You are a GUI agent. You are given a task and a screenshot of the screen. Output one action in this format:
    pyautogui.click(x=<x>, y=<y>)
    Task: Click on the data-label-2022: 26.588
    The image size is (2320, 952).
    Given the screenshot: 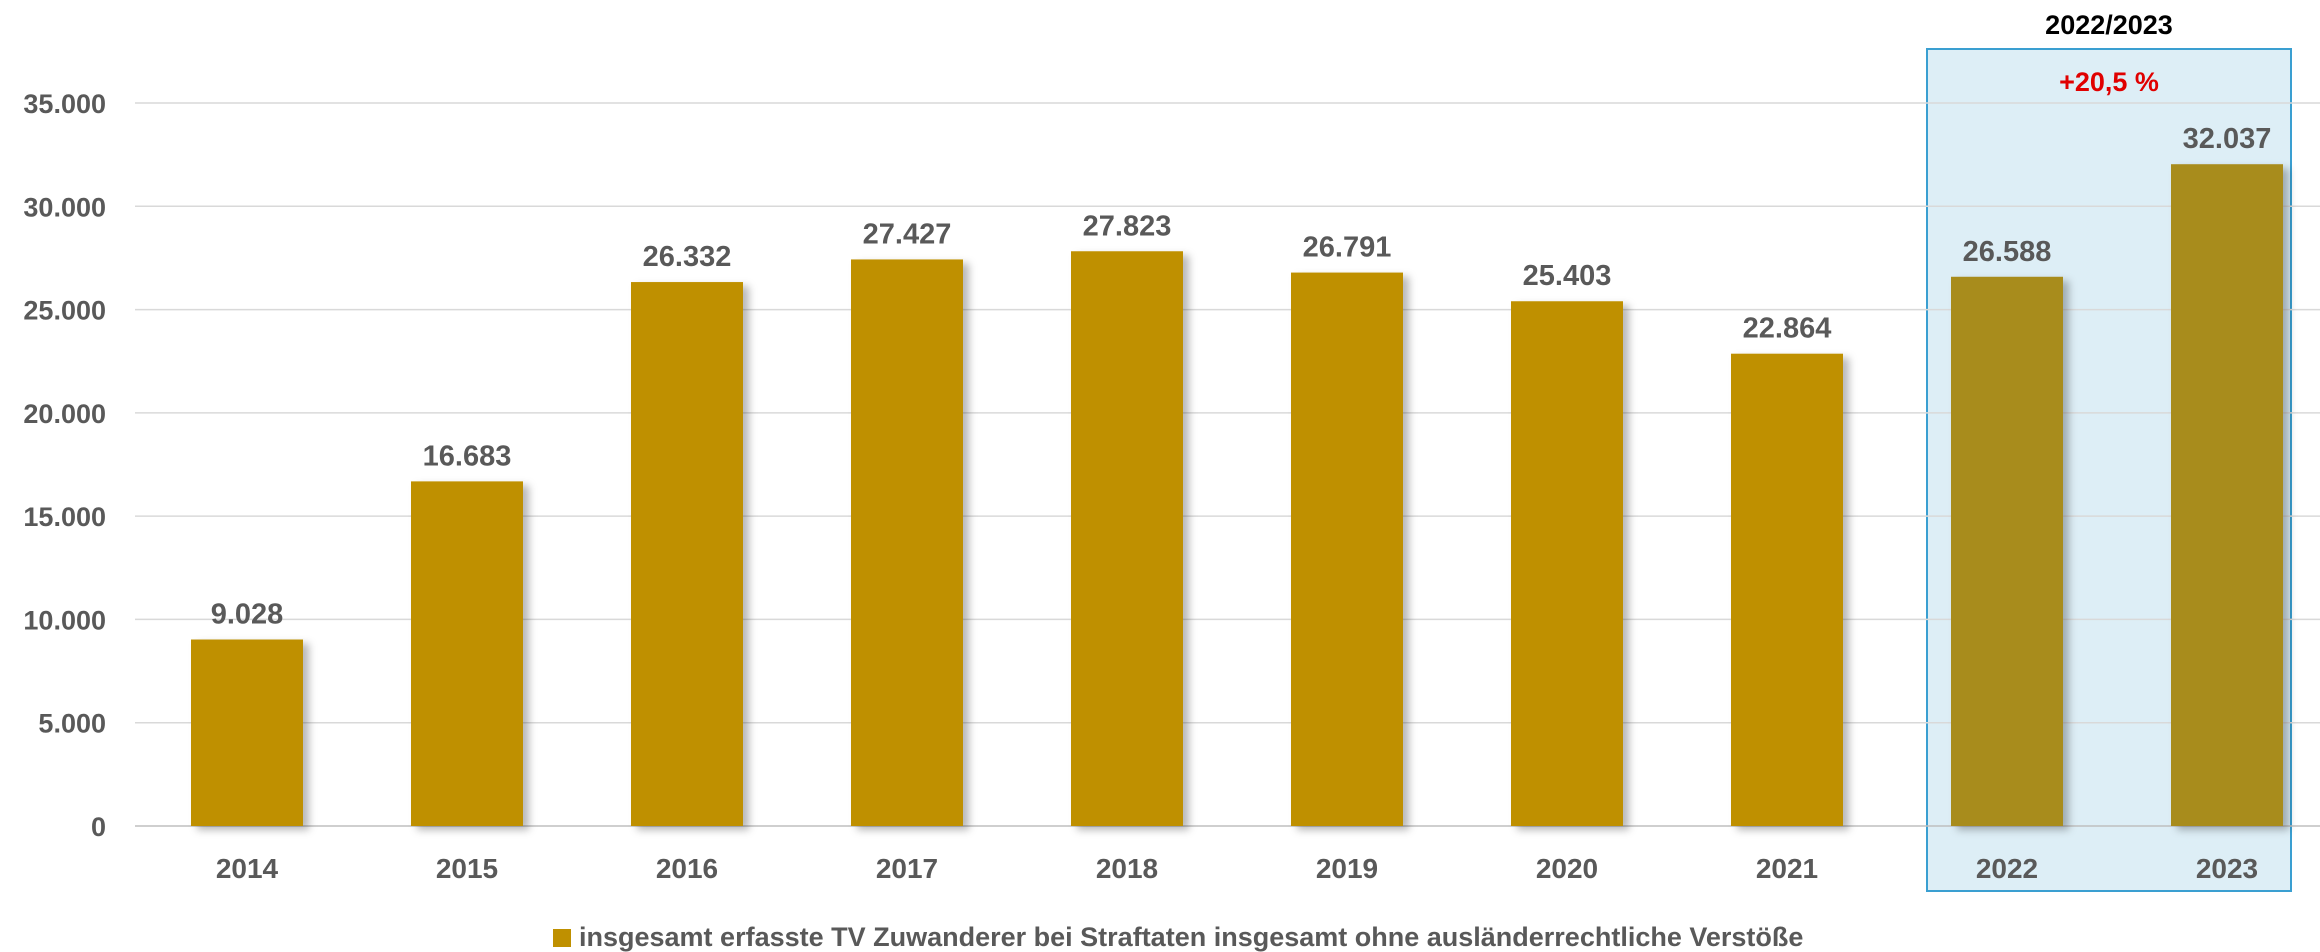 What is the action you would take?
    pyautogui.click(x=2007, y=252)
    